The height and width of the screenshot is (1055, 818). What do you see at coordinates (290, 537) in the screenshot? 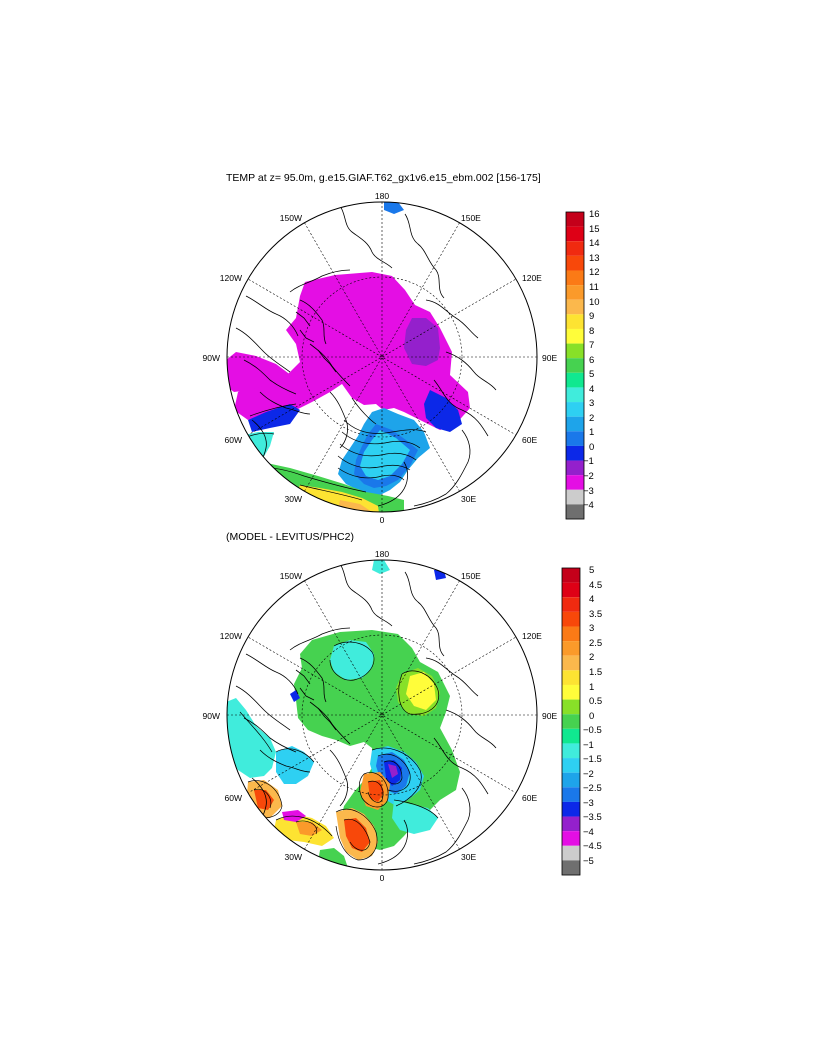
I see `panel2-title: (MODEL - LEVITUS/PHC2)` at bounding box center [290, 537].